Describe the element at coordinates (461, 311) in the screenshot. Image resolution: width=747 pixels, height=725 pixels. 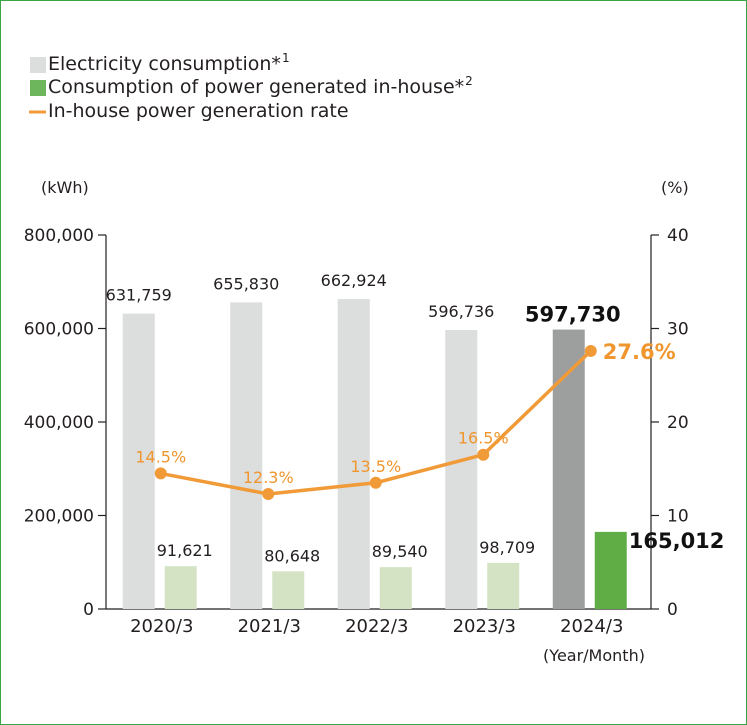
I see `consumption-data-label: 596,736` at that location.